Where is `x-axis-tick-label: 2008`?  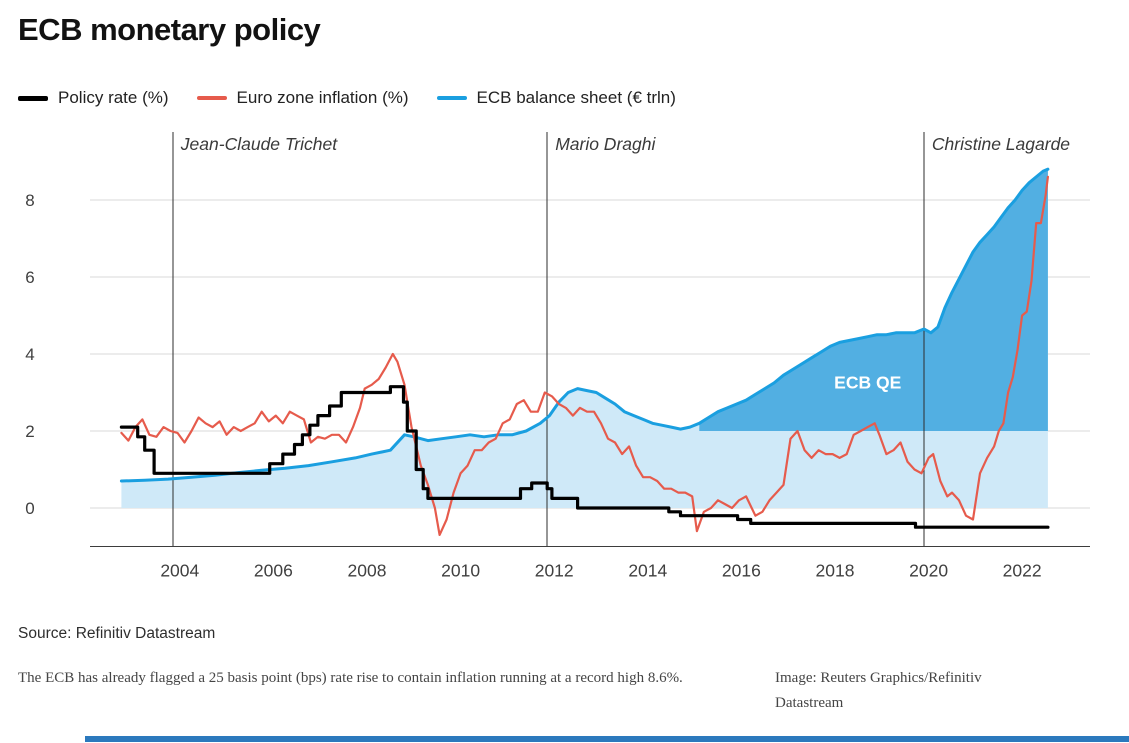 x-axis-tick-label: 2008 is located at coordinates (367, 571).